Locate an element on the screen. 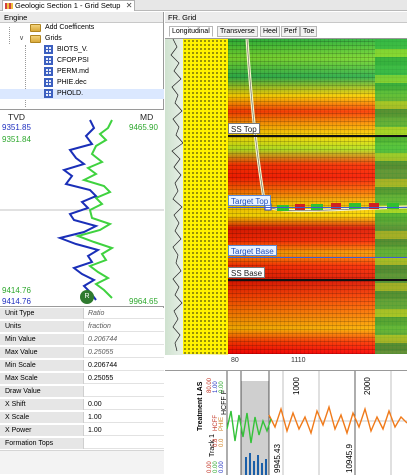 This screenshot has height=475, width=407. tab-perf: Perf is located at coordinates (290, 31).